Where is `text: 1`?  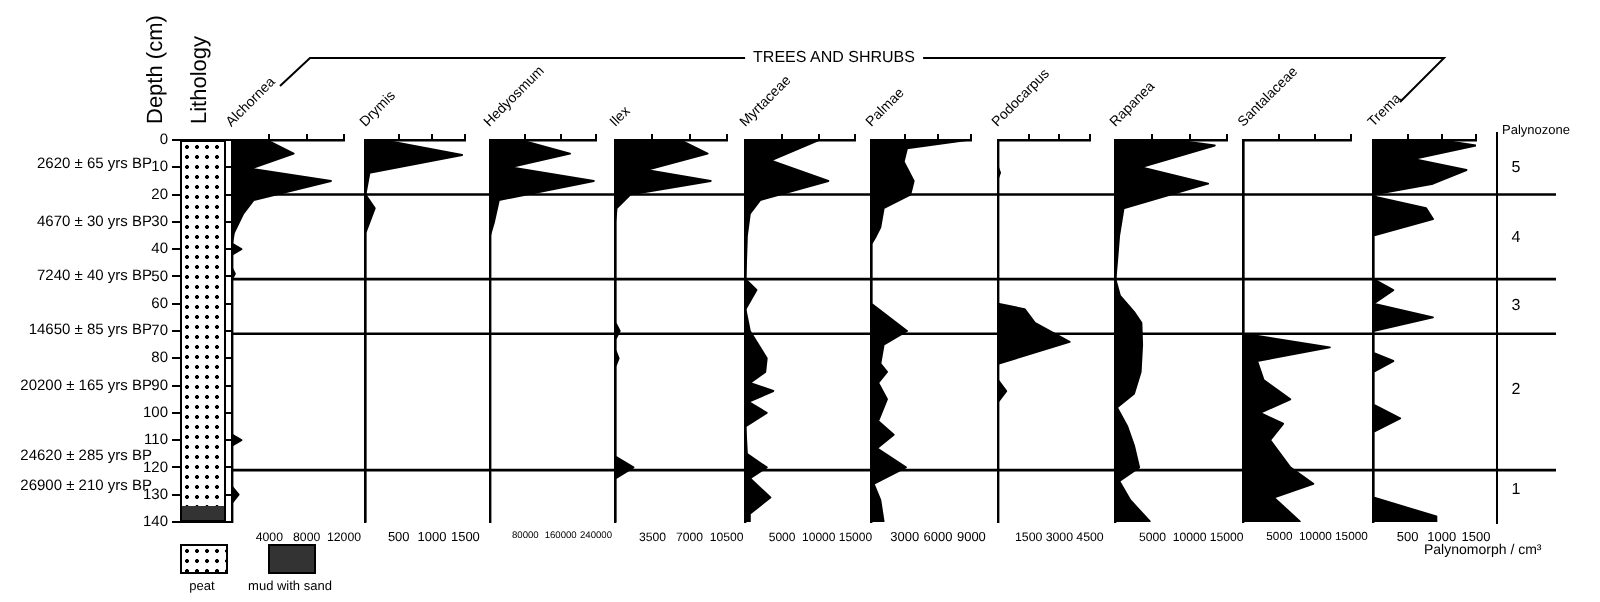 text: 1 is located at coordinates (1516, 489).